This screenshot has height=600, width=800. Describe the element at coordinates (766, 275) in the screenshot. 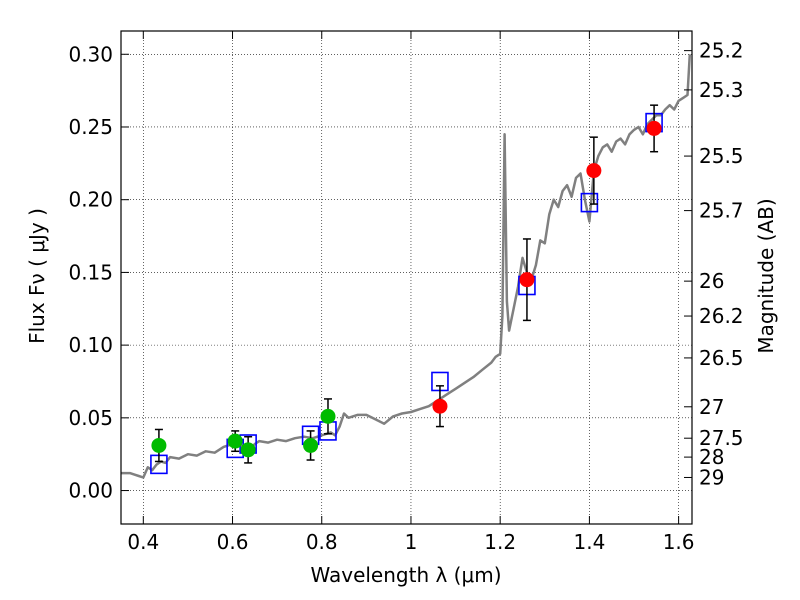

I see `right-axis-title: Magnitude (AB)` at that location.